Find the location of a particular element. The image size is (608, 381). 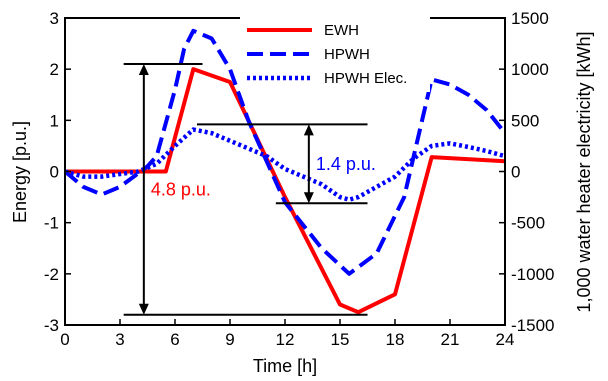

legend: EWH HPWH HPWH Elec. is located at coordinates (335, 54).